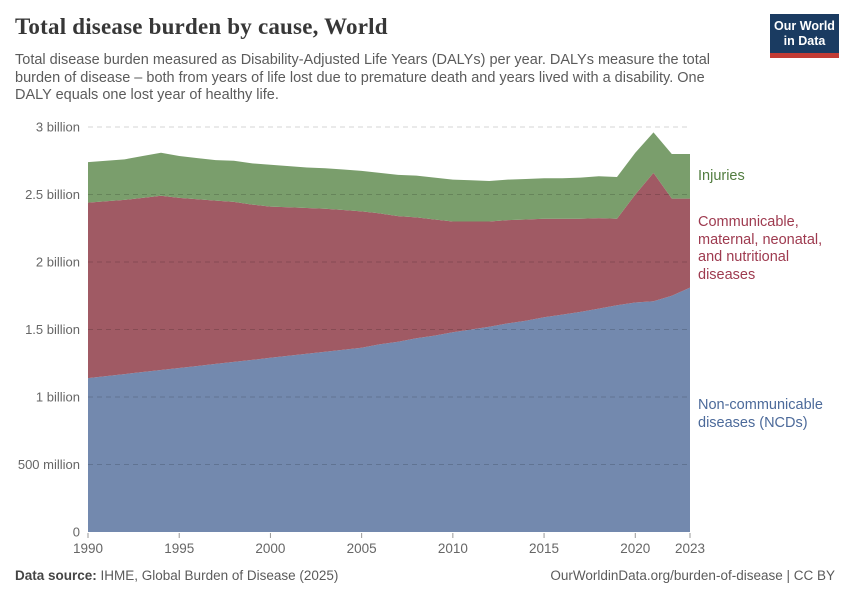 Image resolution: width=850 pixels, height=600 pixels. I want to click on x-axis-tick-label: 2023, so click(690, 548).